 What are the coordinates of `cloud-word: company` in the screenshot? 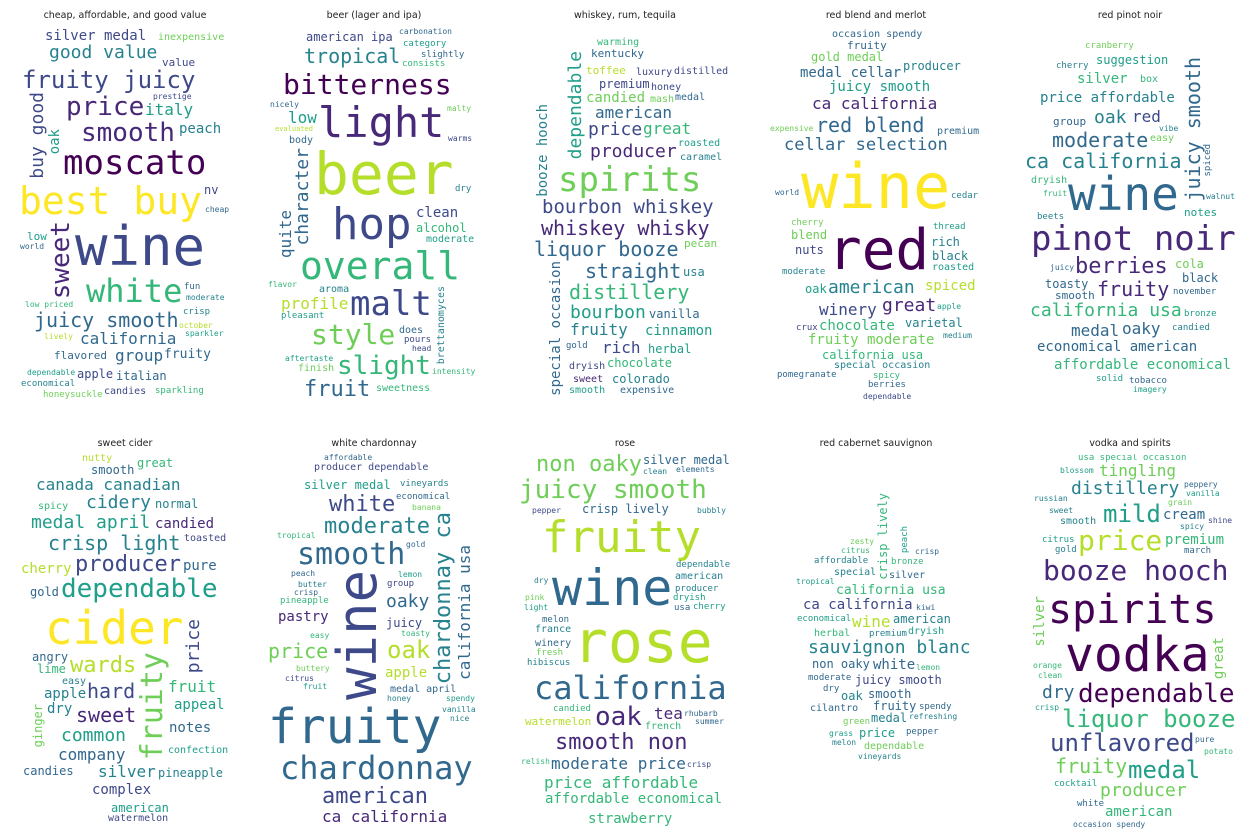 It's located at (92, 754).